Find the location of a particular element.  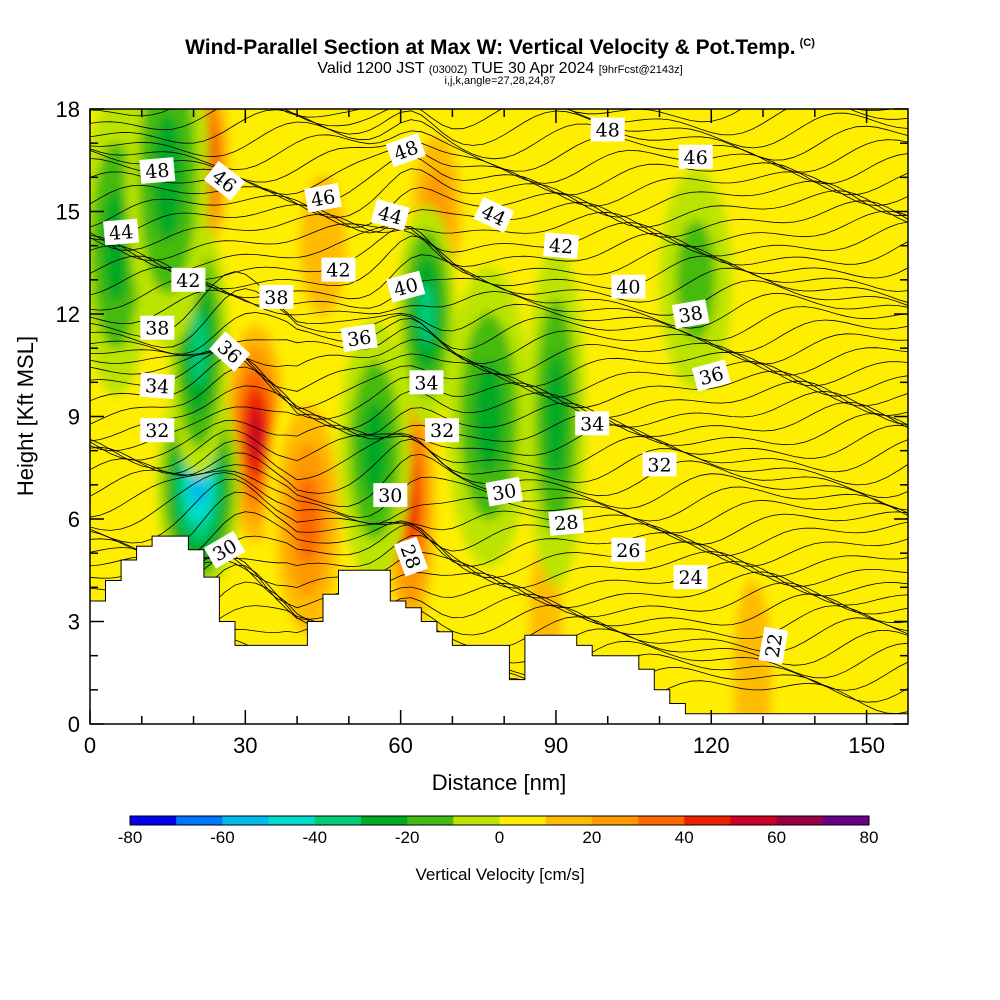

isentrope-label: 42 is located at coordinates (188, 279).